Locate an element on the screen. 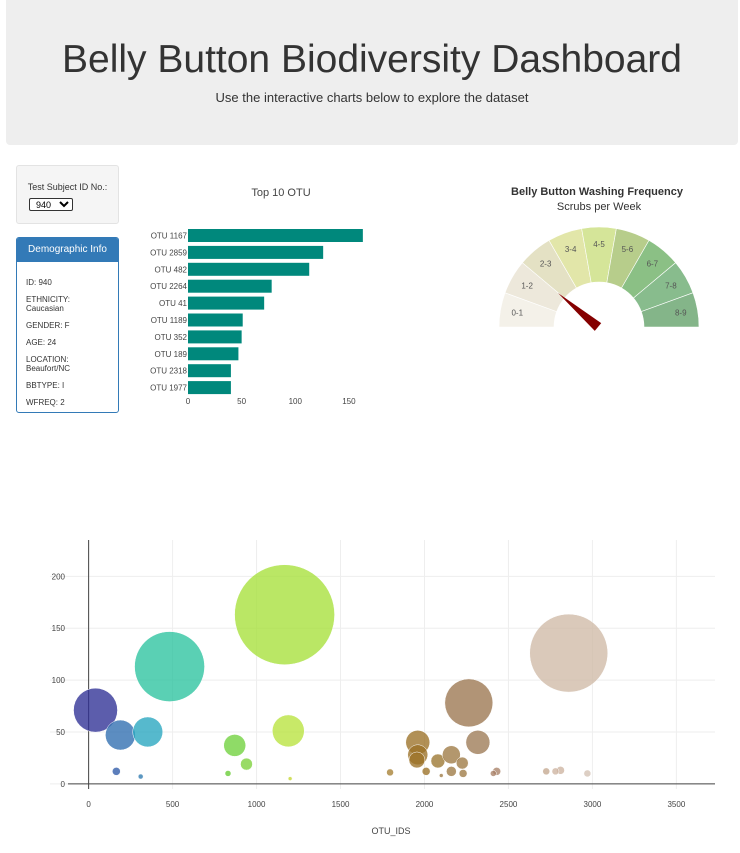  gauge-segment-label: 0-1 is located at coordinates (517, 313).